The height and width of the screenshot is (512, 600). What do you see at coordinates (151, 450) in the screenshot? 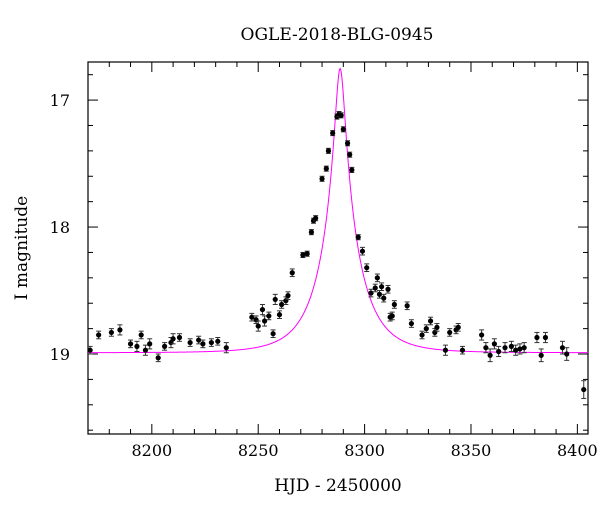
I see `x-tick-label: 8200` at bounding box center [151, 450].